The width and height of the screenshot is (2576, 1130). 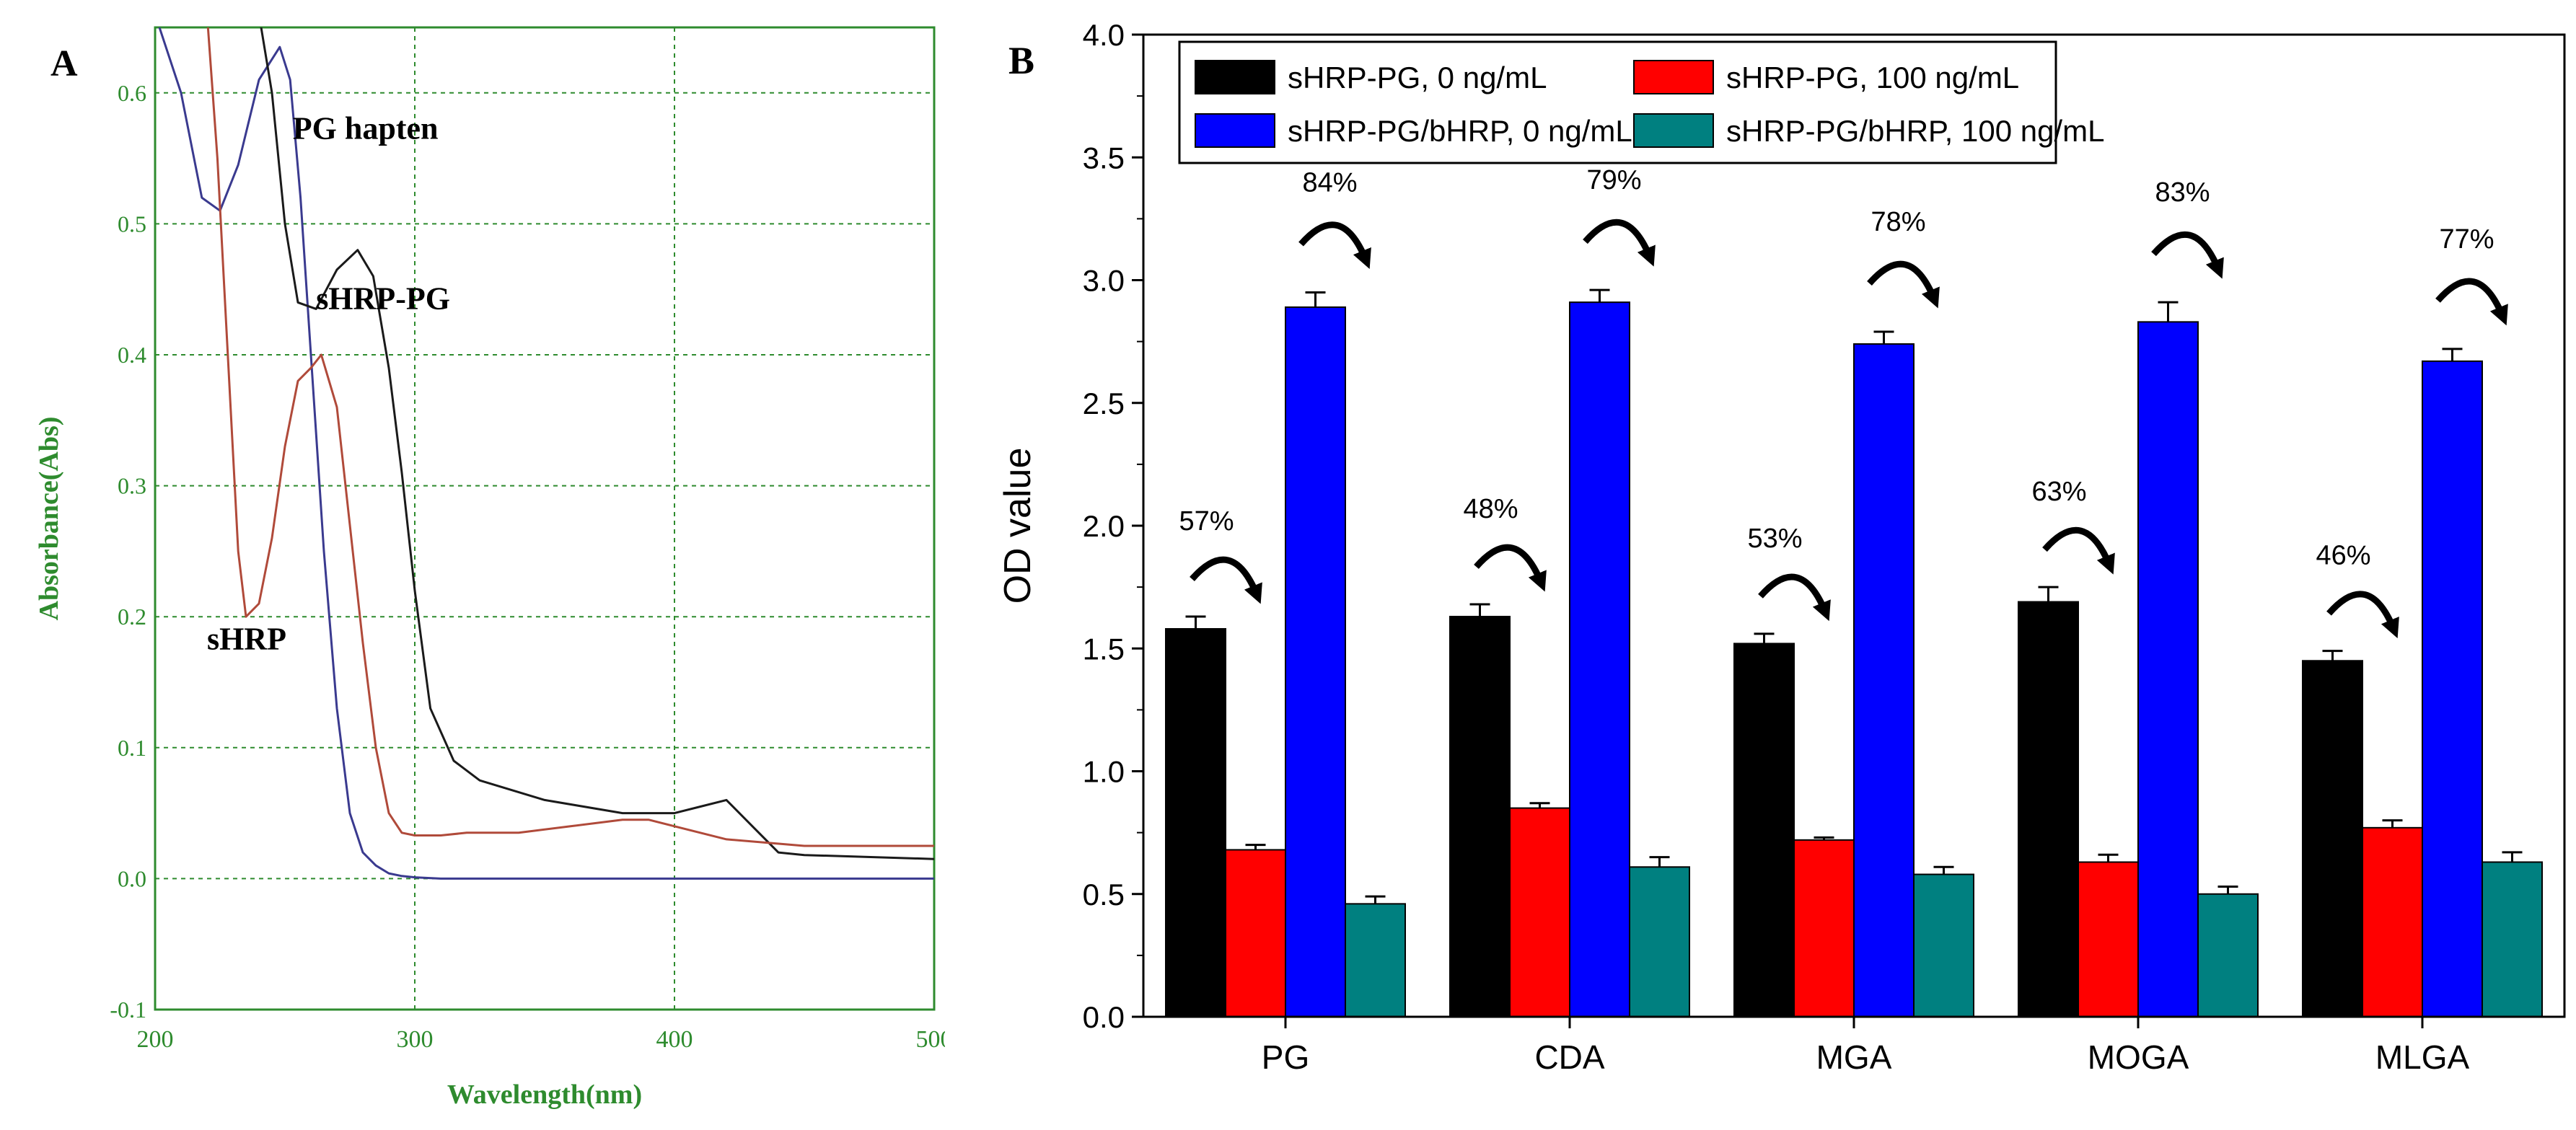 What do you see at coordinates (1104, 281) in the screenshot?
I see `panel-b-y-tick-label: 3.0` at bounding box center [1104, 281].